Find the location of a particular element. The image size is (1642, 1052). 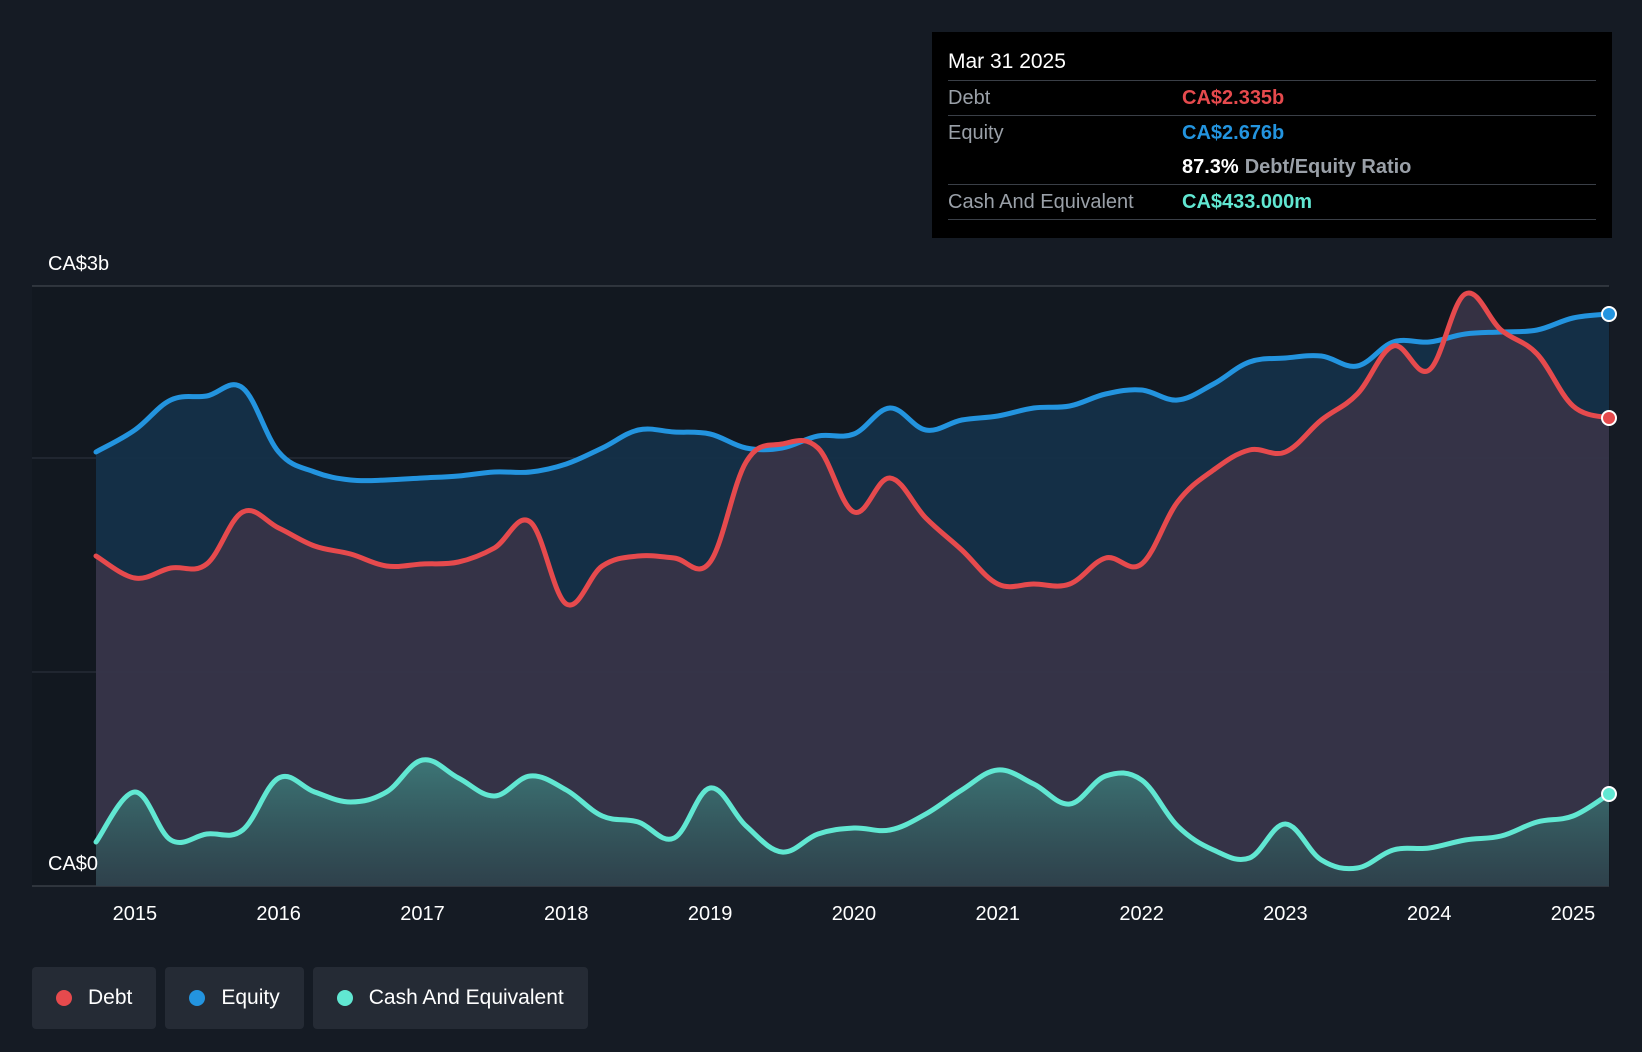

x-tick-label: 2020 is located at coordinates (854, 914).